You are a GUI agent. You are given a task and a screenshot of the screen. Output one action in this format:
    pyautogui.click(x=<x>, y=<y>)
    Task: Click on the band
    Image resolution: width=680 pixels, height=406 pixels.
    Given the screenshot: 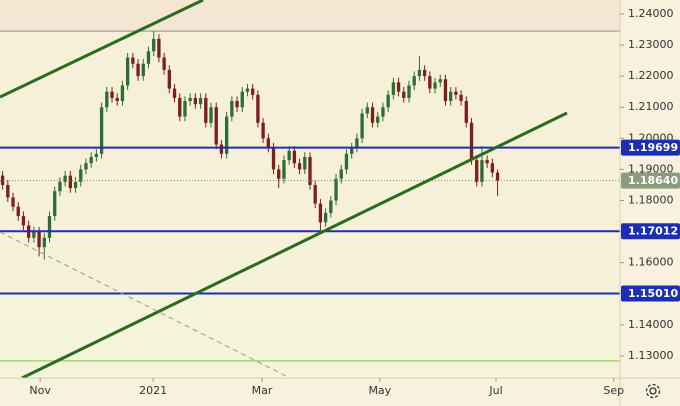 What is the action you would take?
    pyautogui.click(x=310, y=16)
    